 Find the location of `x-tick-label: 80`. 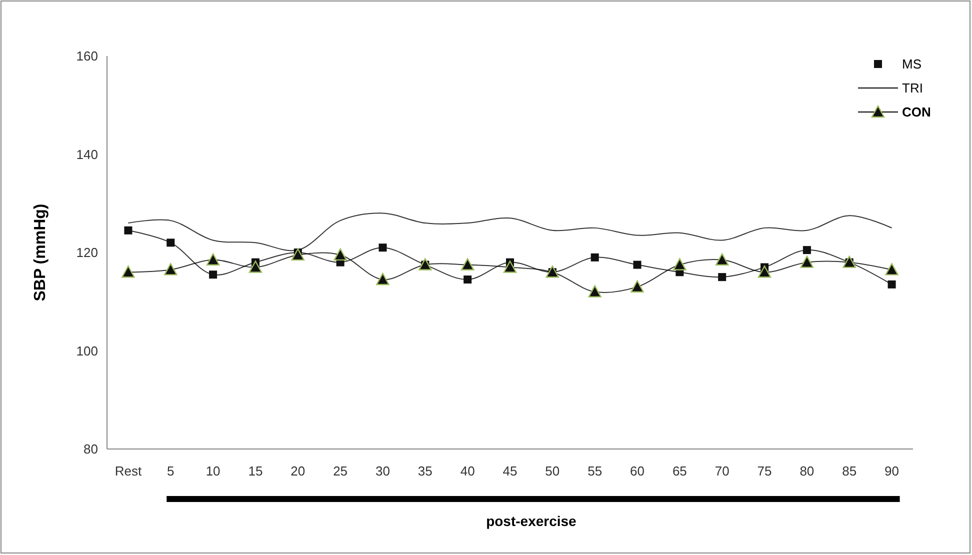

x-tick-label: 80 is located at coordinates (807, 471).